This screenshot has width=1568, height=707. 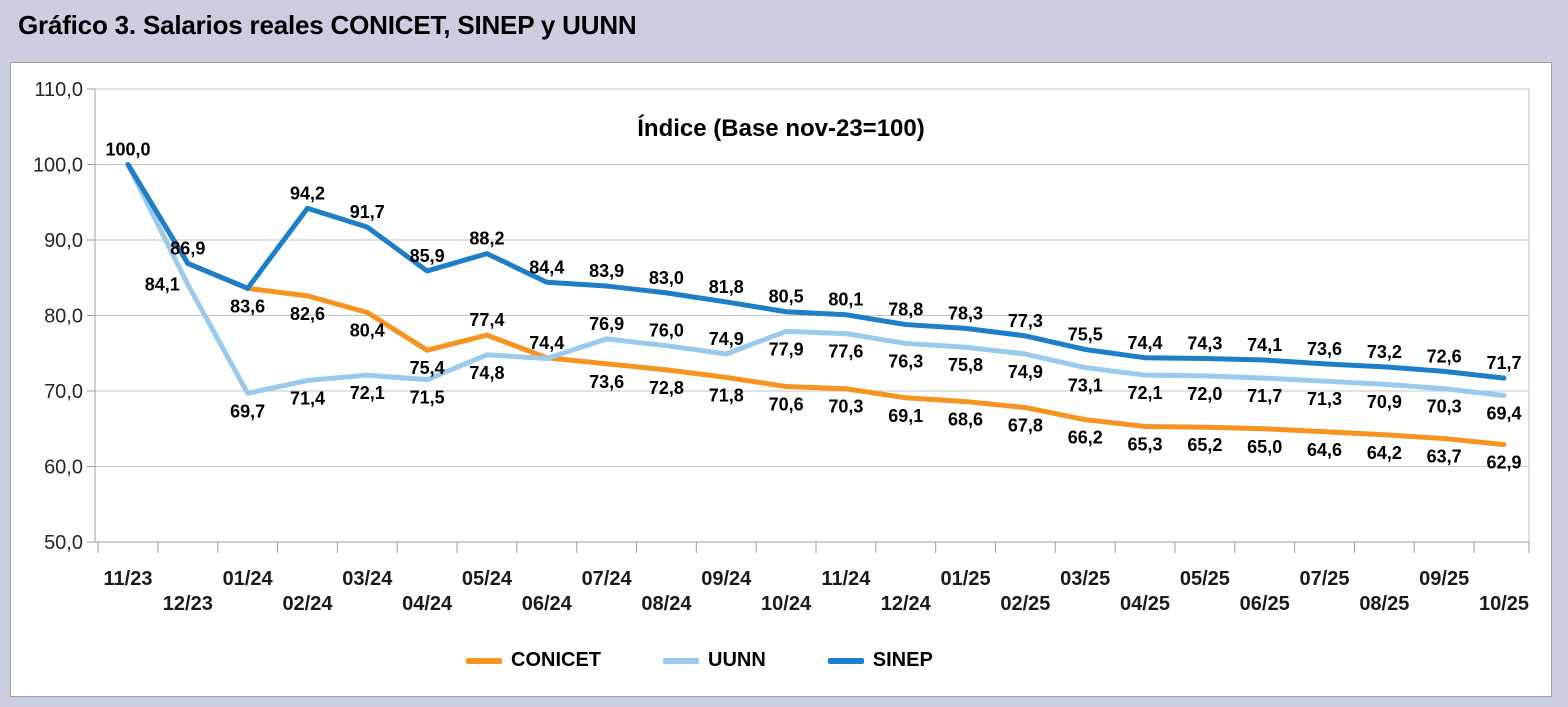 What do you see at coordinates (845, 407) in the screenshot?
I see `data-label-conicet: 70,3` at bounding box center [845, 407].